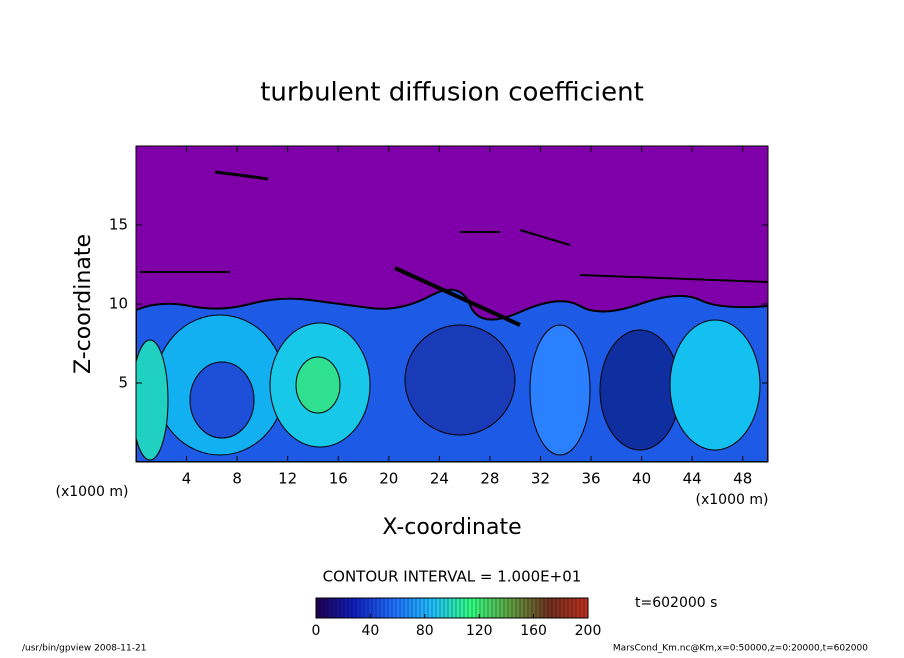 The height and width of the screenshot is (658, 904). What do you see at coordinates (425, 631) in the screenshot?
I see `colorbar-tick-label: 80` at bounding box center [425, 631].